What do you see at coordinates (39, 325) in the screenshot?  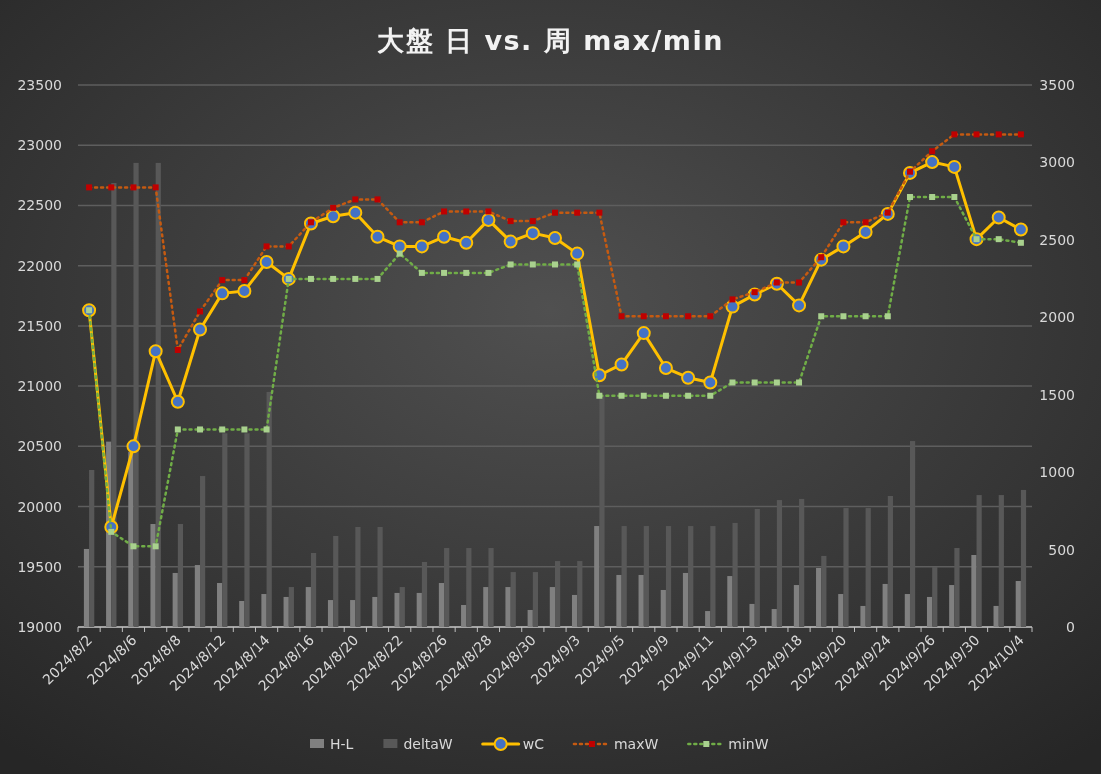 I see `y-tick-label: 21500` at bounding box center [39, 325].